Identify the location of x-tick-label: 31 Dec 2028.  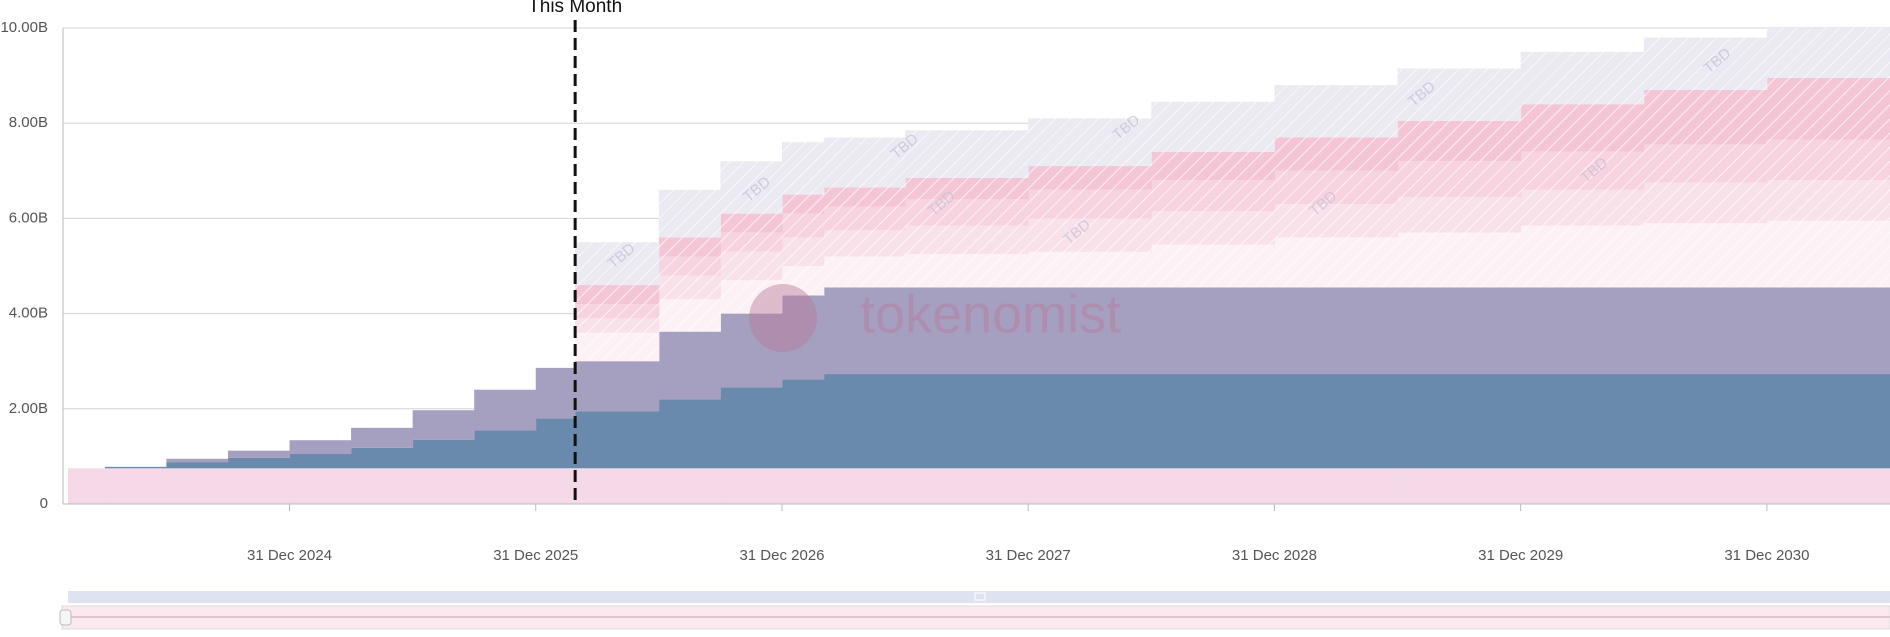
(1274, 555).